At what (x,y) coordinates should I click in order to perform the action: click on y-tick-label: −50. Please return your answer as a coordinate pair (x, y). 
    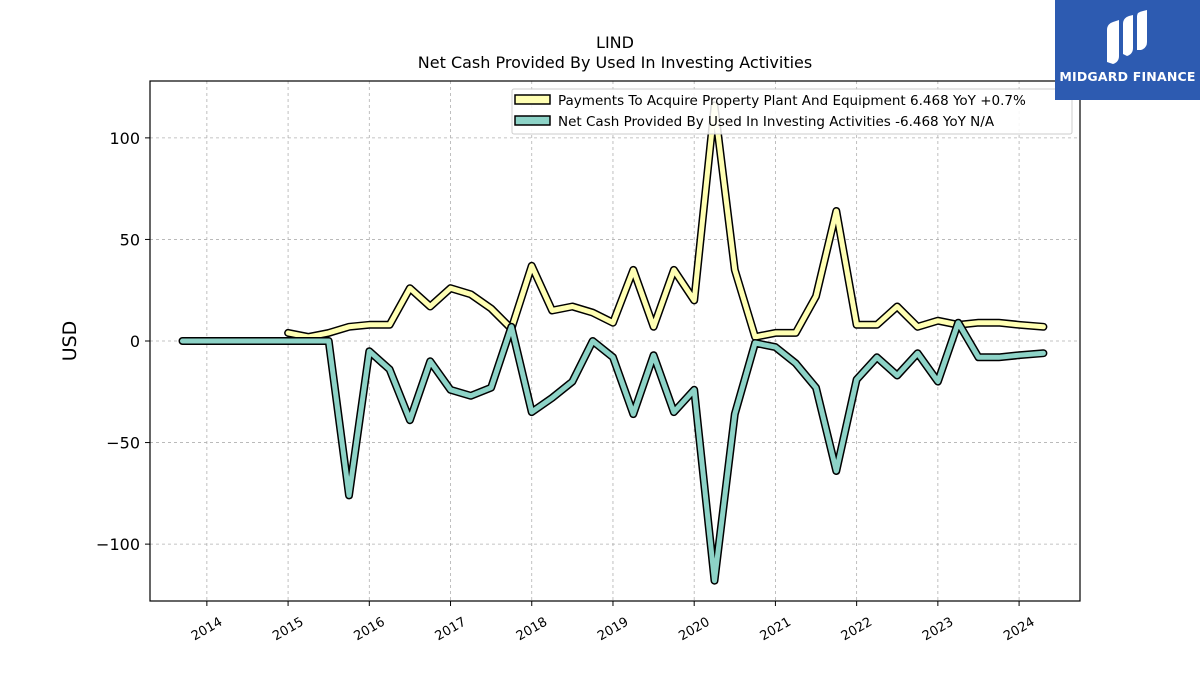
    Looking at the image, I should click on (123, 443).